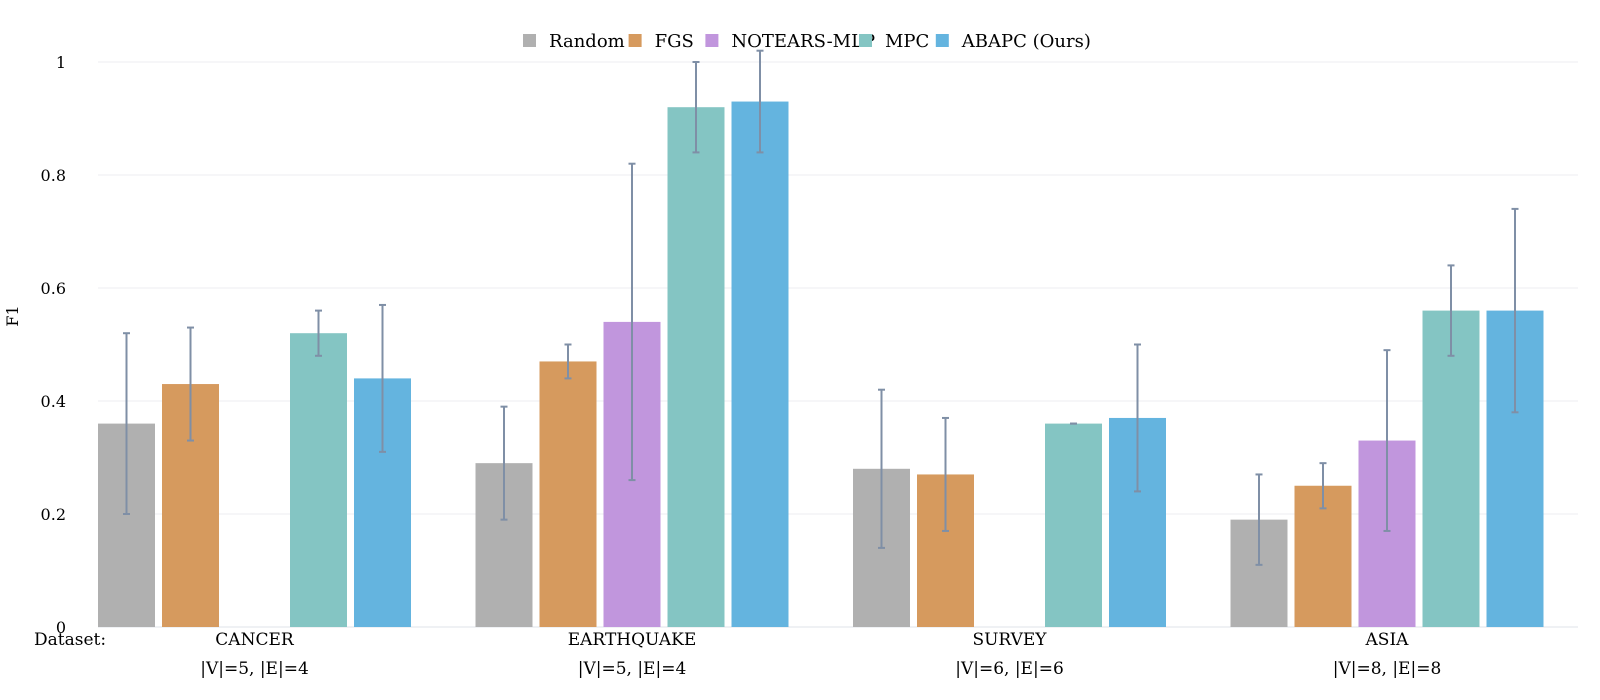 The image size is (1600, 700). I want to click on category-sublabel: |V|=8, |E|=8, so click(1387, 669).